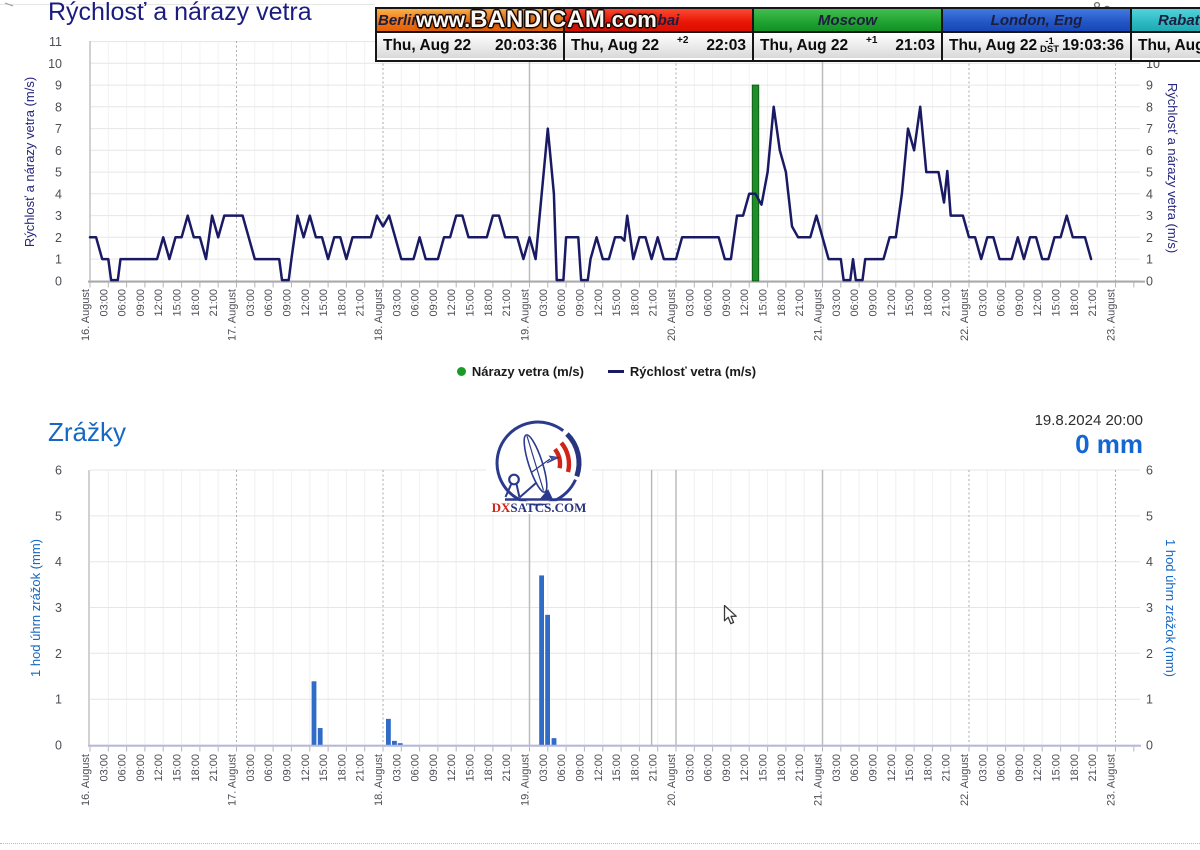 The height and width of the screenshot is (850, 1200). I want to click on svg-text: 10, so click(55, 64).